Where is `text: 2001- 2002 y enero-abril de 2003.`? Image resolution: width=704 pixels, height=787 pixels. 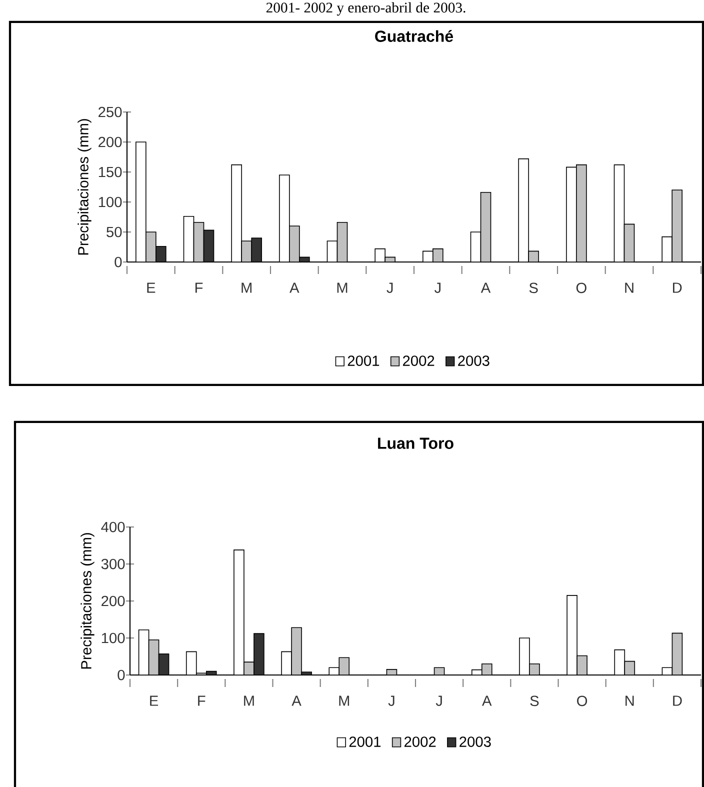
text: 2001- 2002 y enero-abril de 2003. is located at coordinates (366, 9).